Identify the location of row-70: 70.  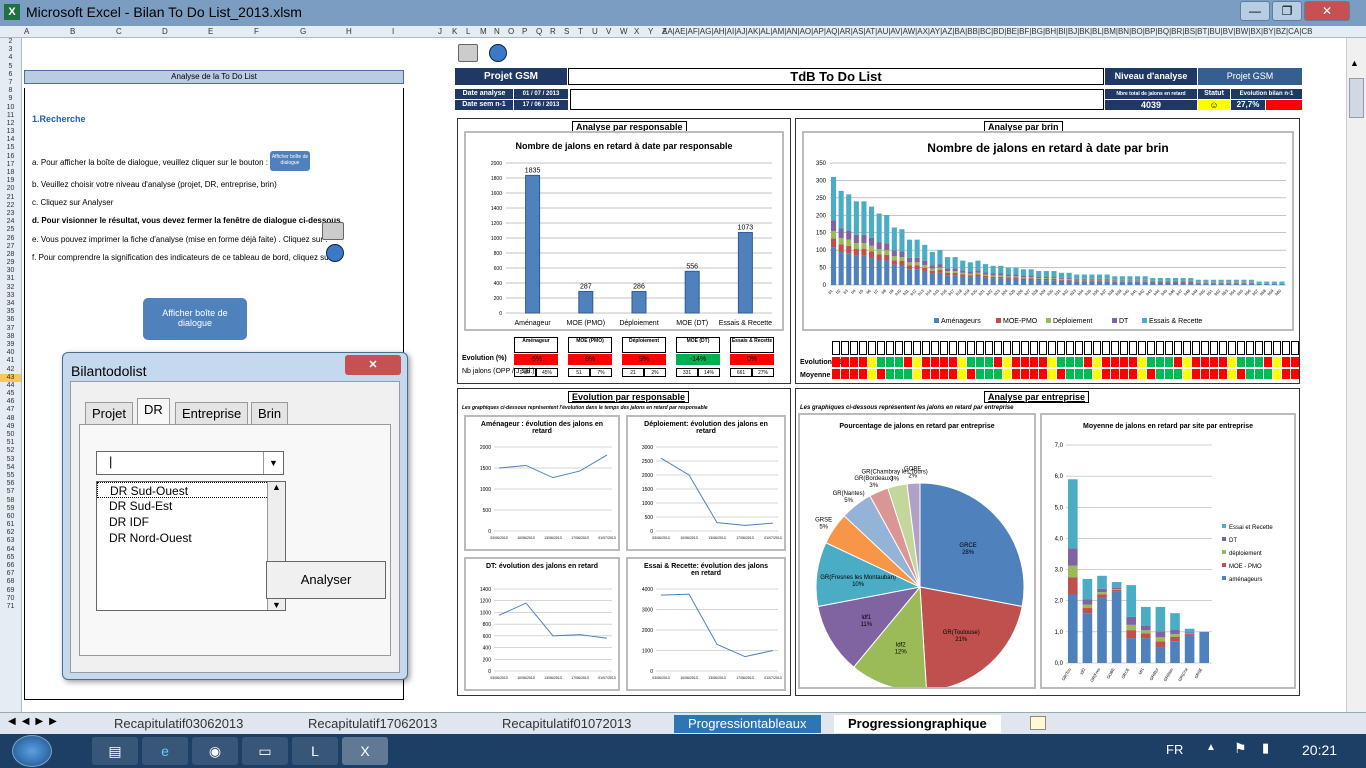
(10, 598).